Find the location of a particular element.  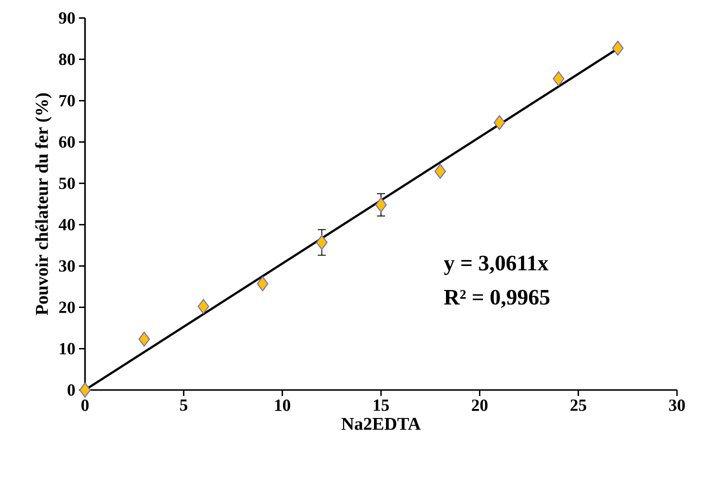

y-tick-label: 0 is located at coordinates (71, 390).